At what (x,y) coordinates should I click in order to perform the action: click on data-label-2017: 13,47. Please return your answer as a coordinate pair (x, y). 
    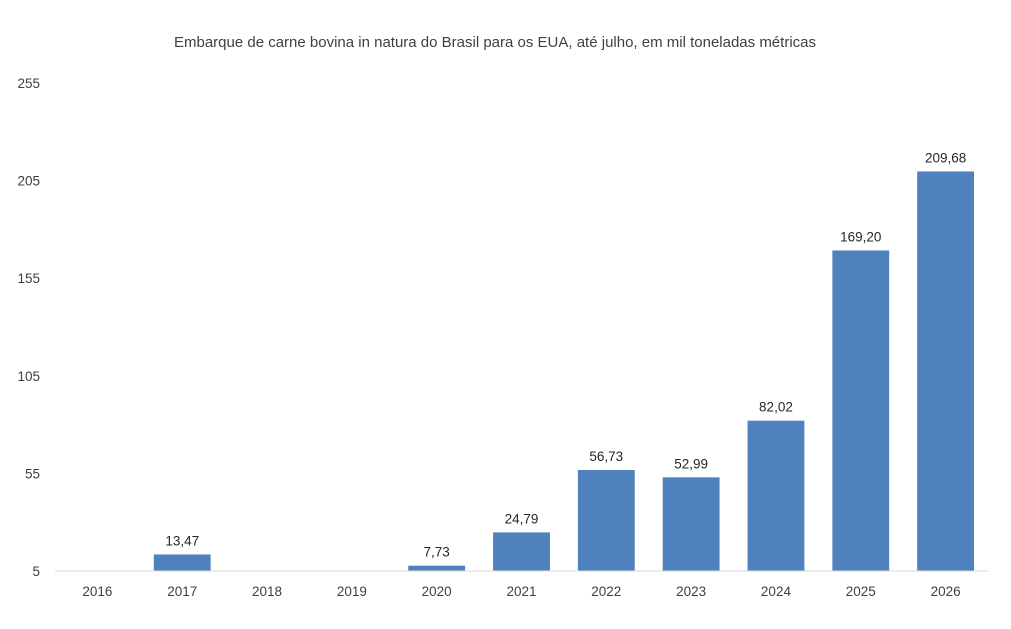
    Looking at the image, I should click on (182, 540).